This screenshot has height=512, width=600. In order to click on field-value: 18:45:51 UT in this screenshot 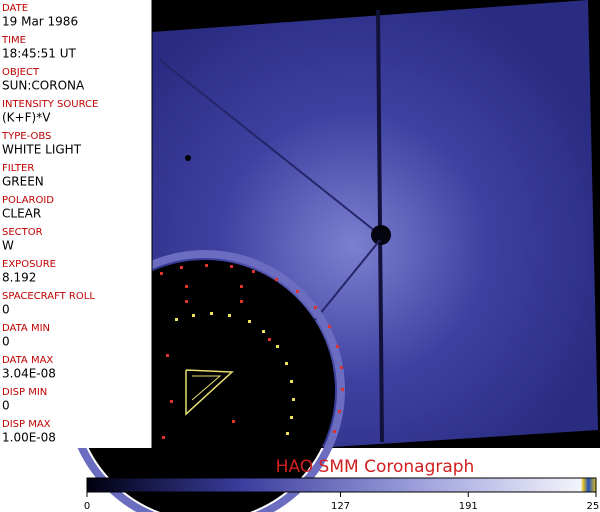, I will do `click(39, 54)`.